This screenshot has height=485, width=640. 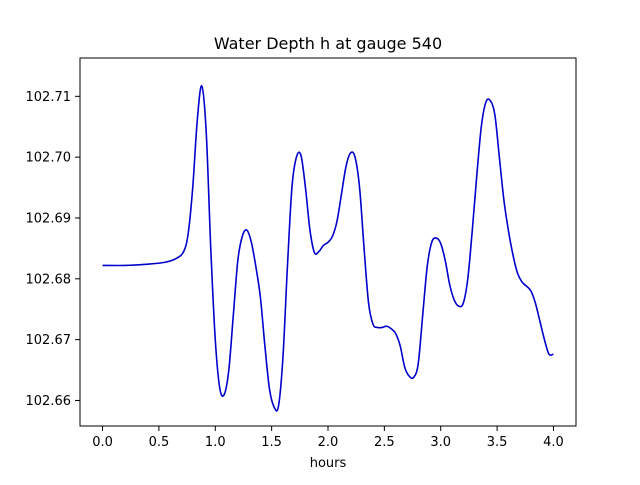 What do you see at coordinates (49, 279) in the screenshot?
I see `y-tick-label: 102.68` at bounding box center [49, 279].